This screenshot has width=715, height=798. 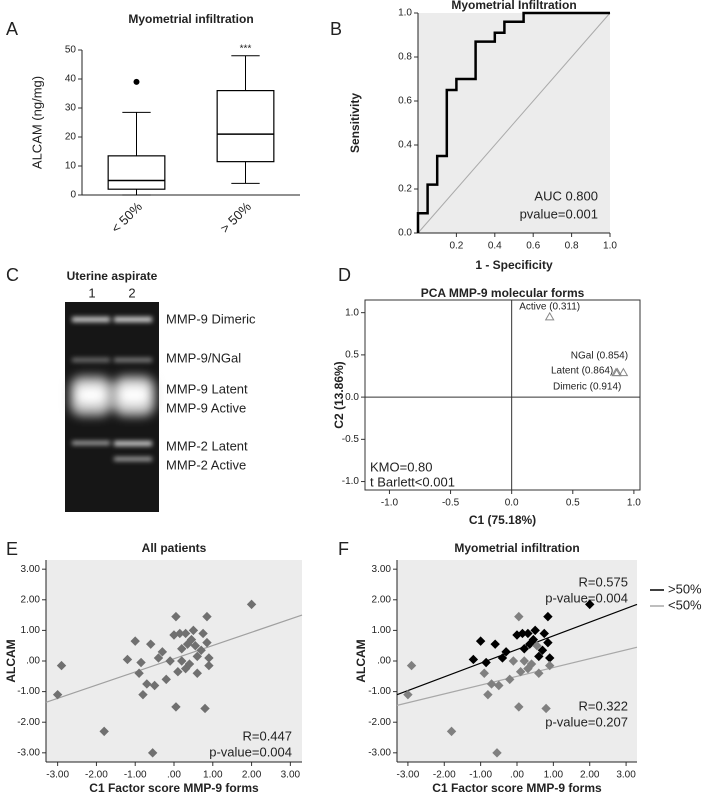 I want to click on chart-title: All patients, so click(x=174, y=548).